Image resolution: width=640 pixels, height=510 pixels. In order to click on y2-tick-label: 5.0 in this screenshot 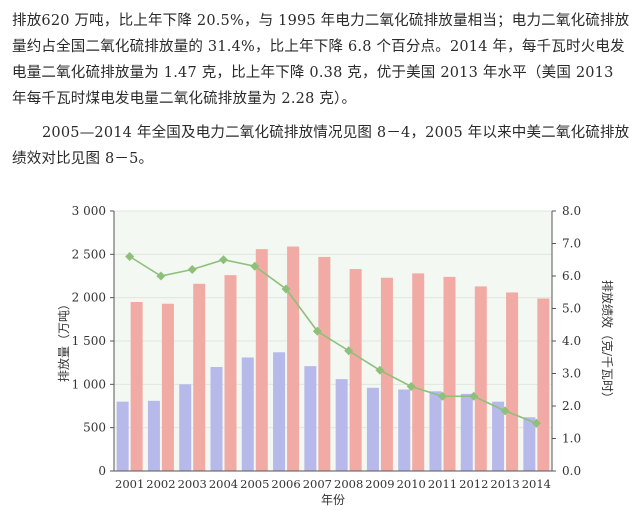, I will do `click(571, 309)`.